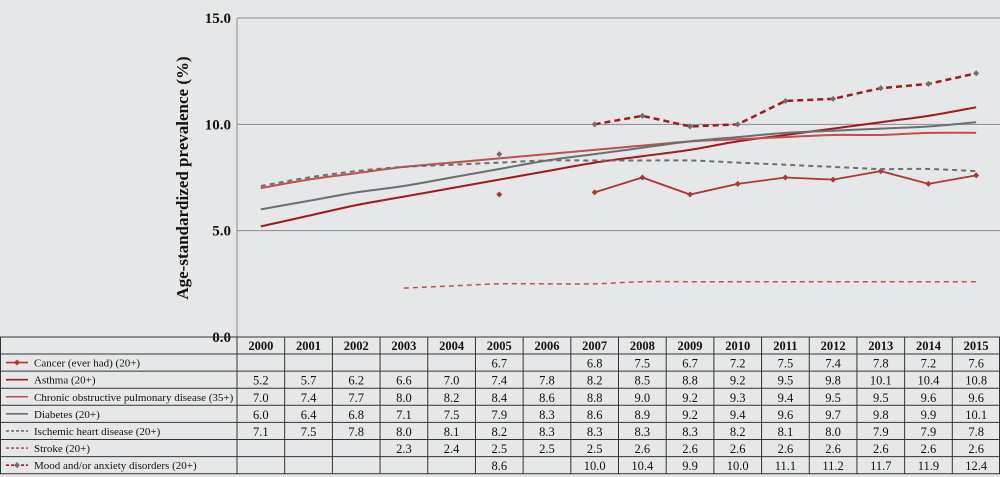 This screenshot has height=477, width=1000. I want to click on data-label: 6.2, so click(356, 381).